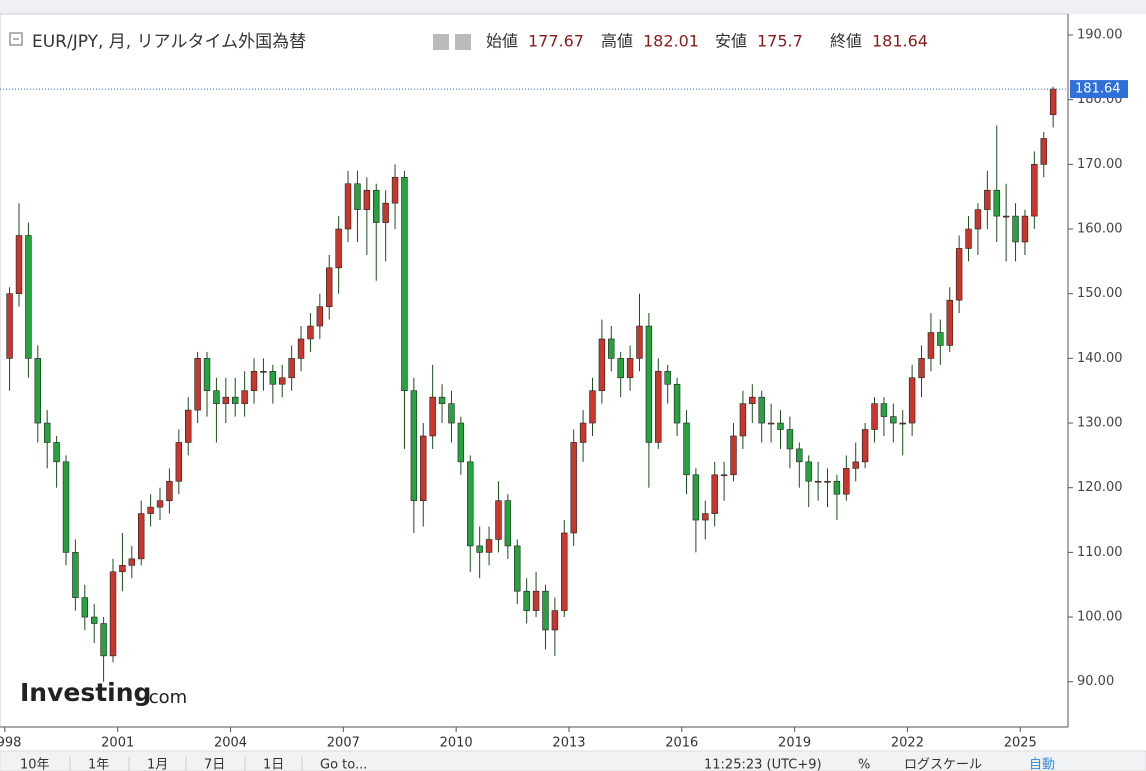 This screenshot has width=1146, height=771. Describe the element at coordinates (16, 39) in the screenshot. I see `collapse-icon` at that location.